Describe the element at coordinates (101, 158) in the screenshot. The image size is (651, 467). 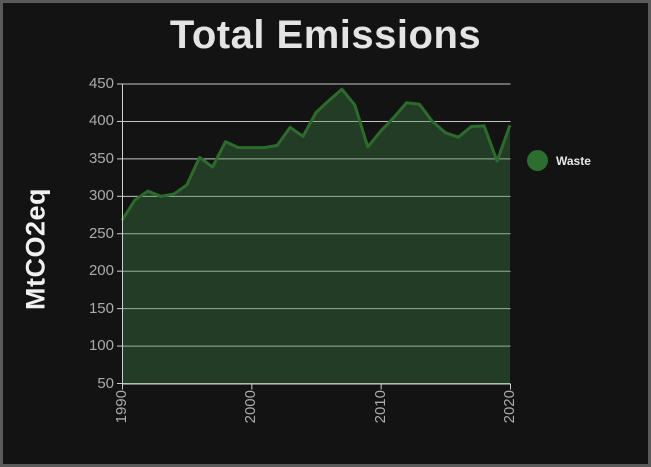
I see `y-tick-label: 350` at that location.